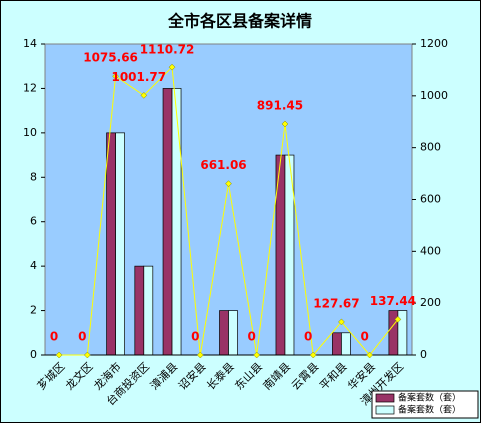  I want to click on y-tick-label: 8, so click(33, 176).